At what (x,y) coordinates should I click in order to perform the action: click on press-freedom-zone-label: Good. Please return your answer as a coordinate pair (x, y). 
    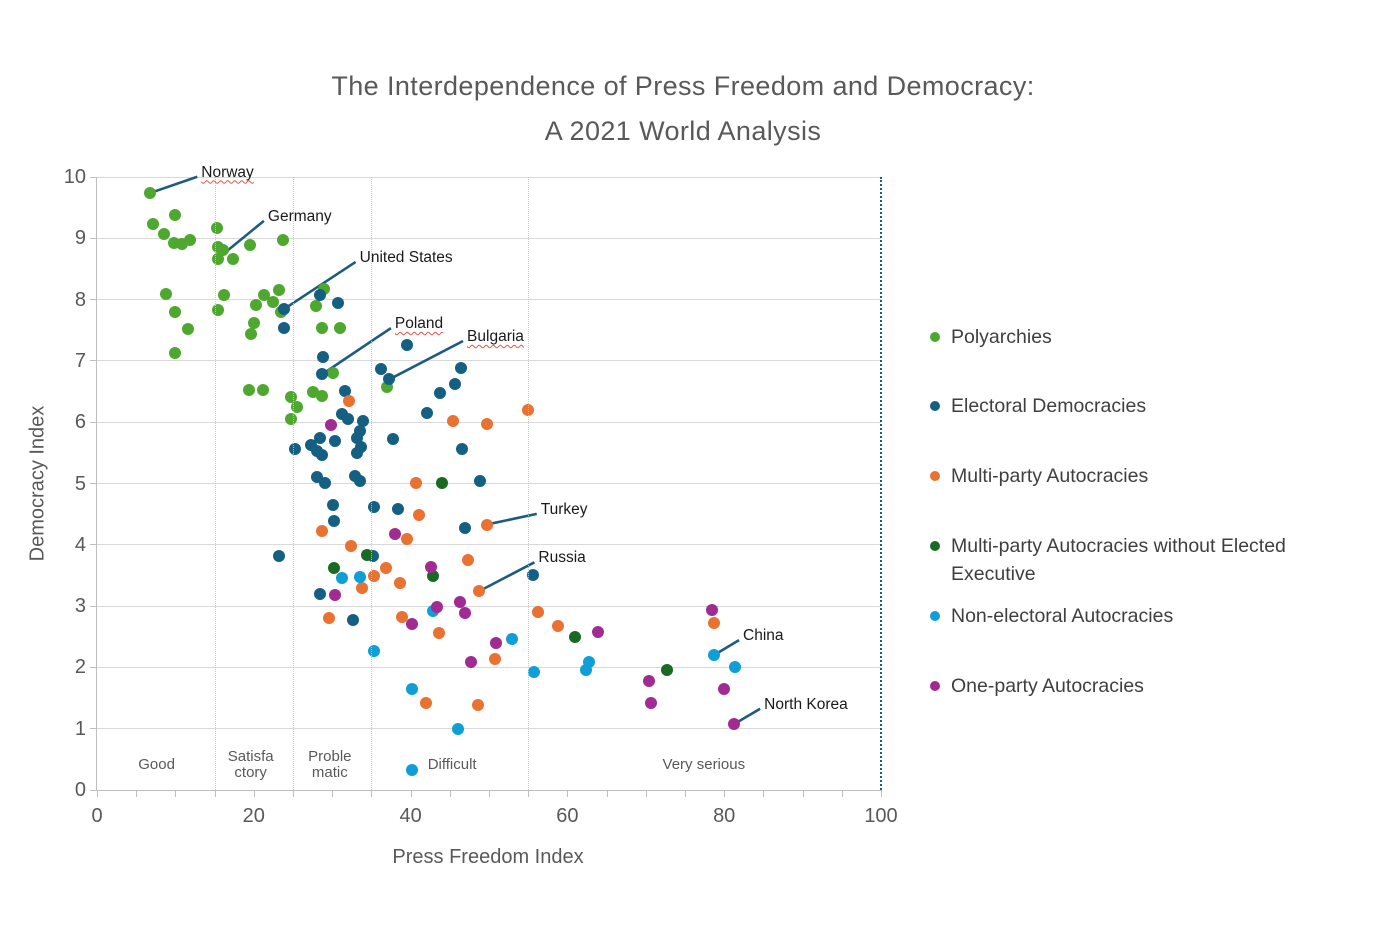
    Looking at the image, I should click on (156, 765).